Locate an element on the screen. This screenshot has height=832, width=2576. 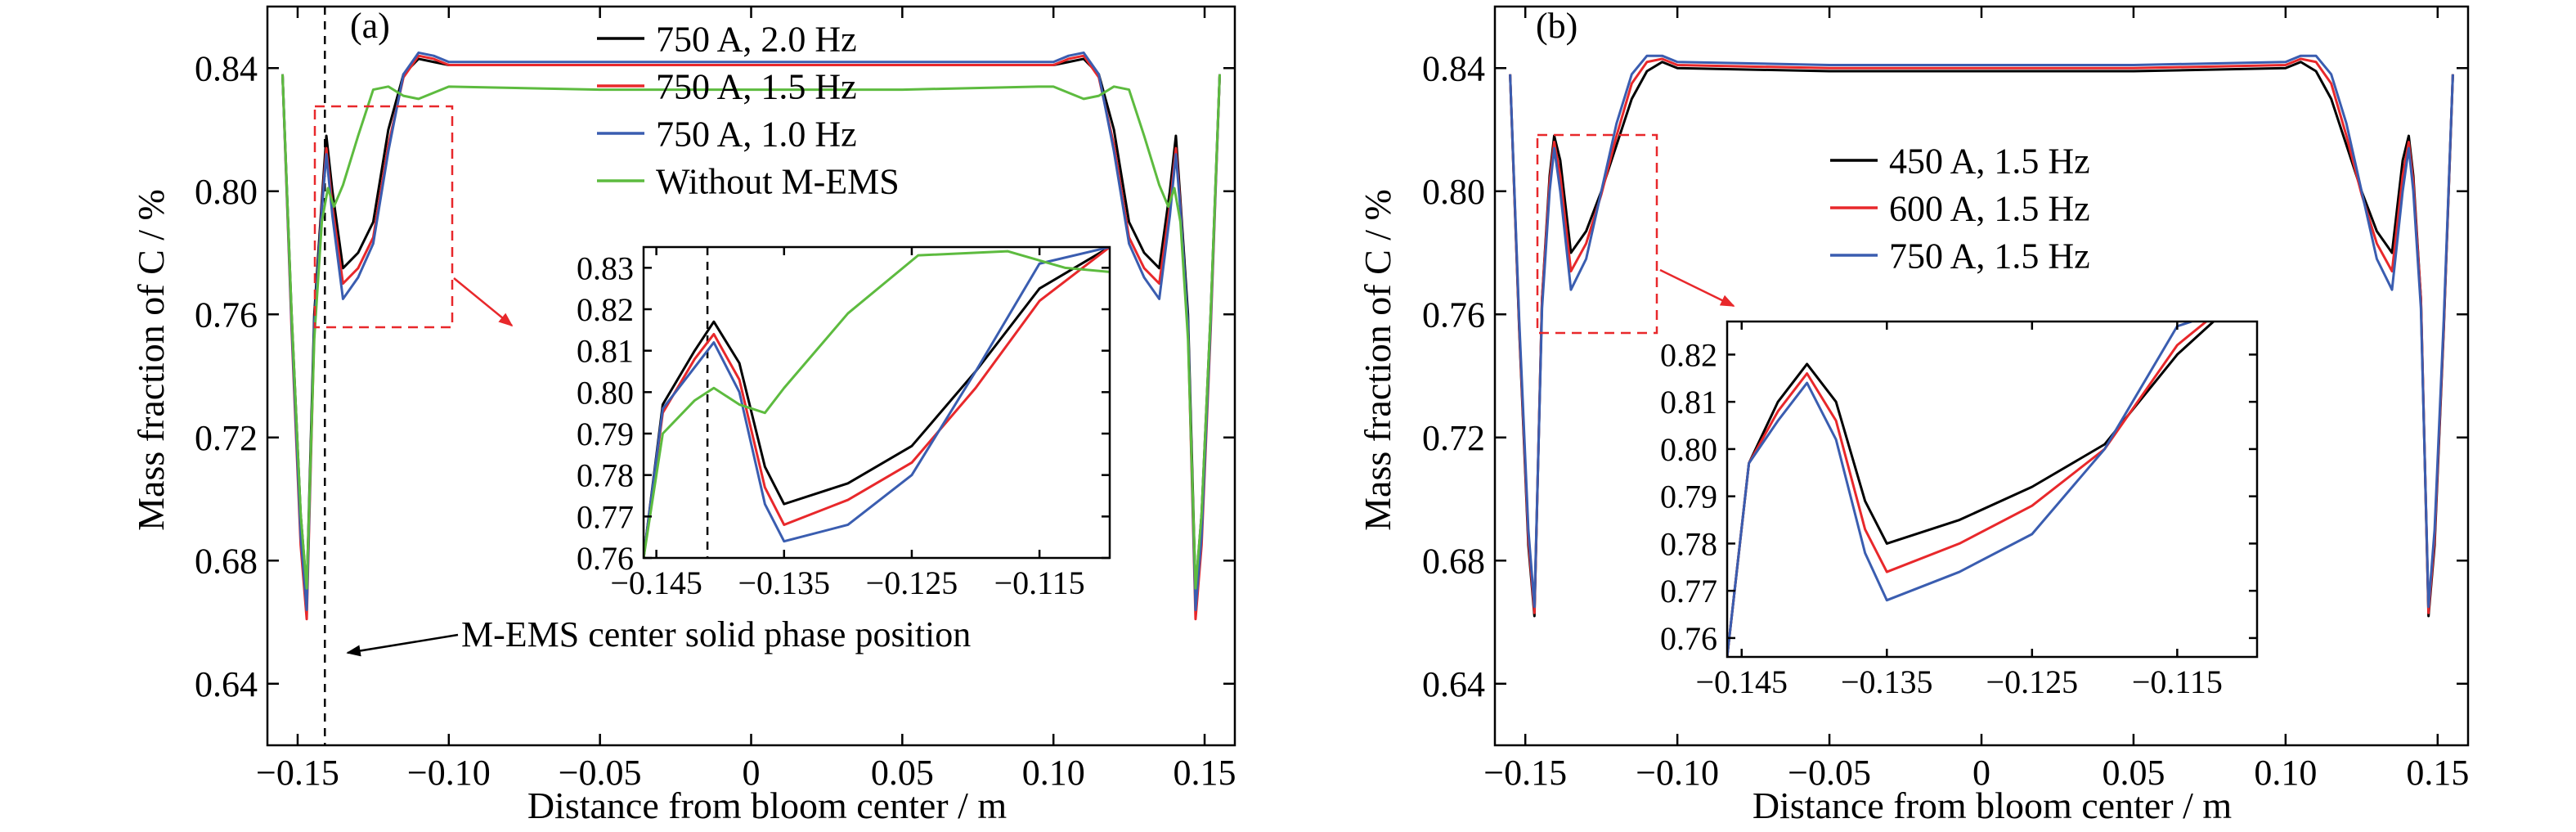
a-main-ytick-label: 0.76 is located at coordinates (227, 315).